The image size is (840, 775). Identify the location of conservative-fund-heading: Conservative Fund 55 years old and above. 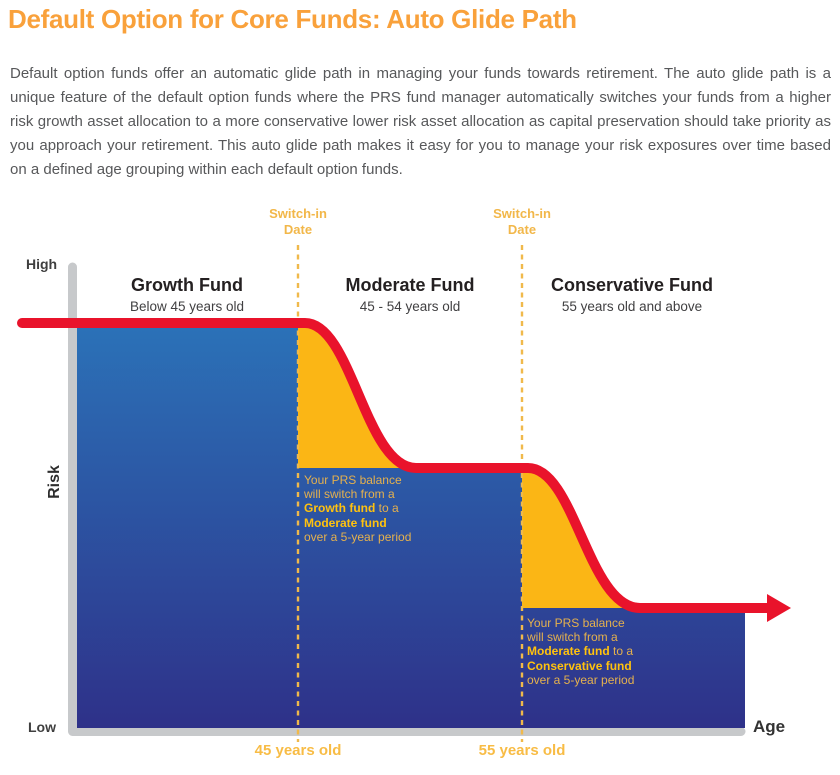
(632, 294).